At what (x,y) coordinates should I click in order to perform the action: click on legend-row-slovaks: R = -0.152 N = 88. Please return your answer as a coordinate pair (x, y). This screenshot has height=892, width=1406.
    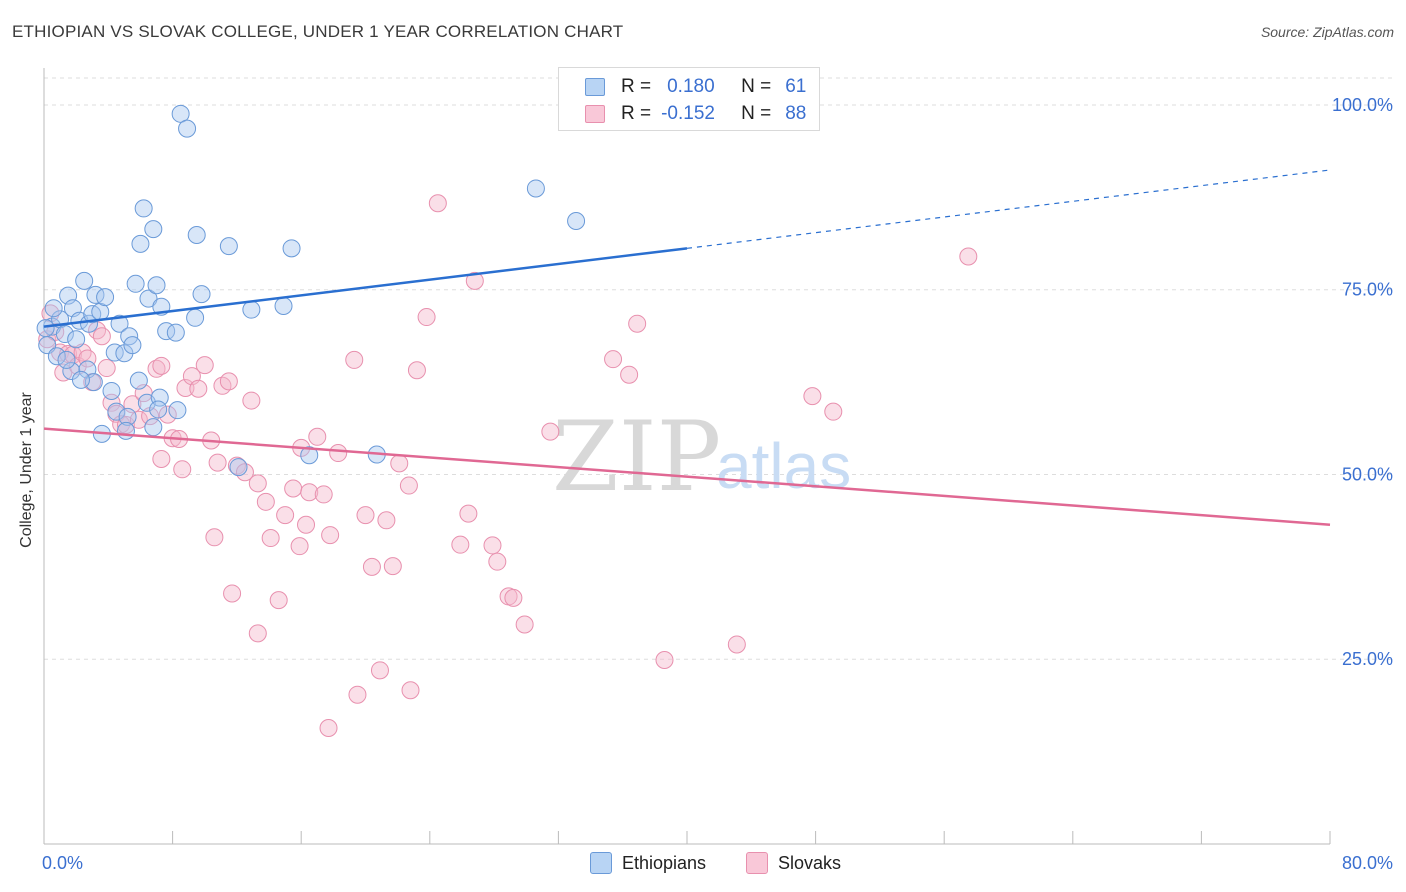
    Looking at the image, I should click on (682, 114).